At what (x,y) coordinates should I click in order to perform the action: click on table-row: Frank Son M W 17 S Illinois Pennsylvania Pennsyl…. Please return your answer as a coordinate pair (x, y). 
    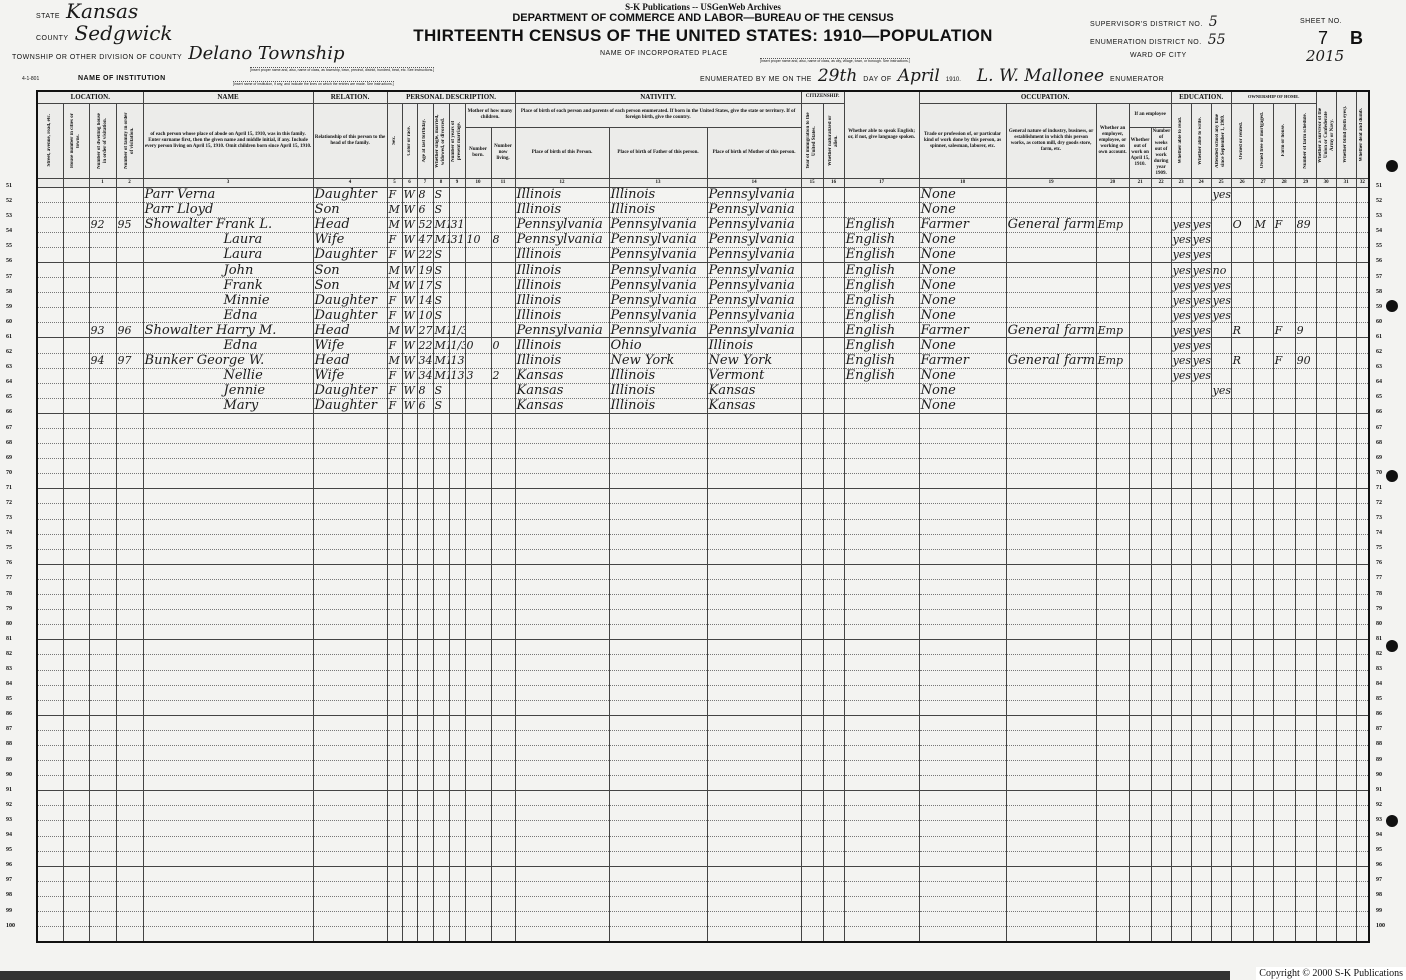
    Looking at the image, I should click on (703, 285).